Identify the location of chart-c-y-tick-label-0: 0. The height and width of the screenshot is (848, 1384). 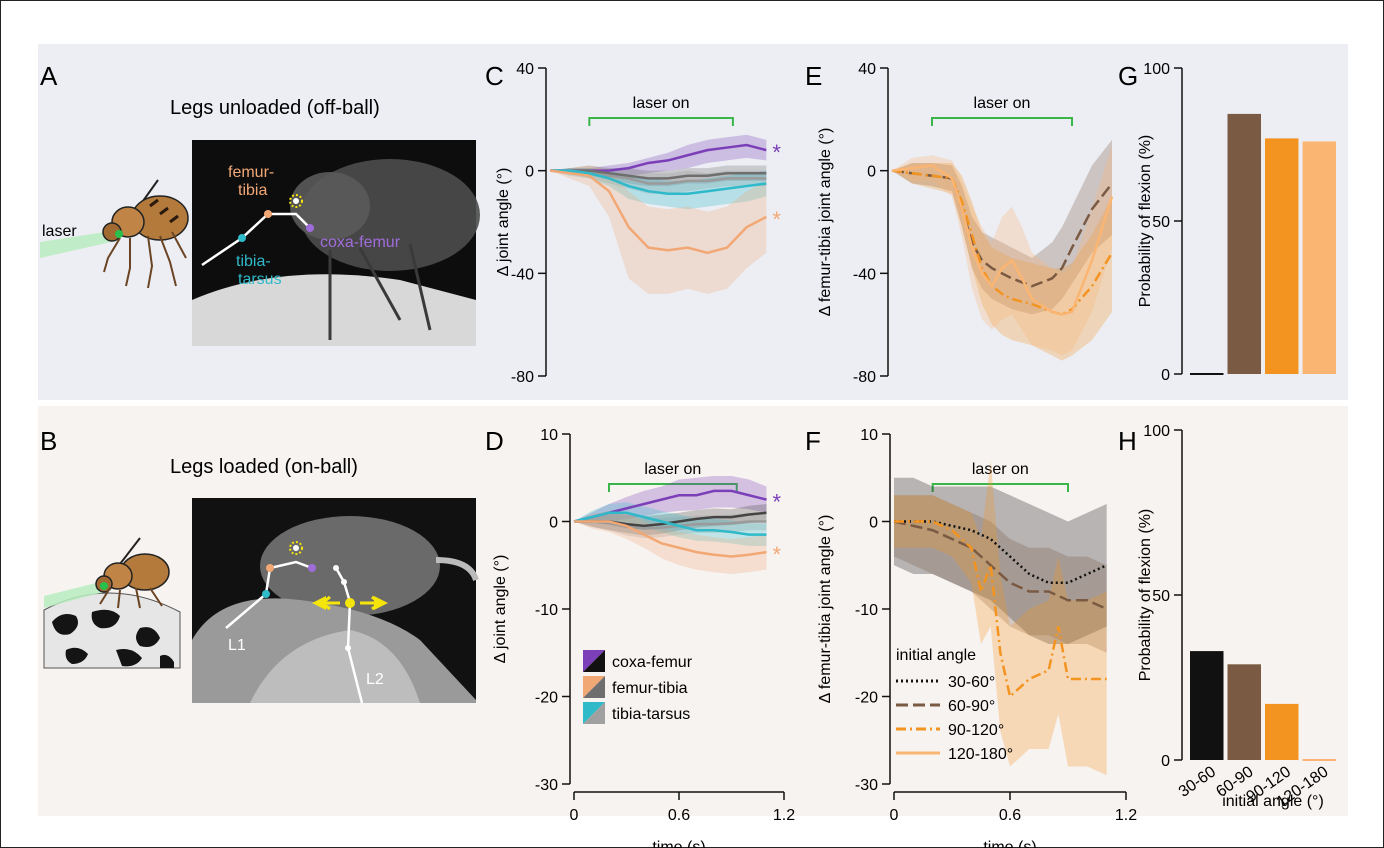
(529, 172).